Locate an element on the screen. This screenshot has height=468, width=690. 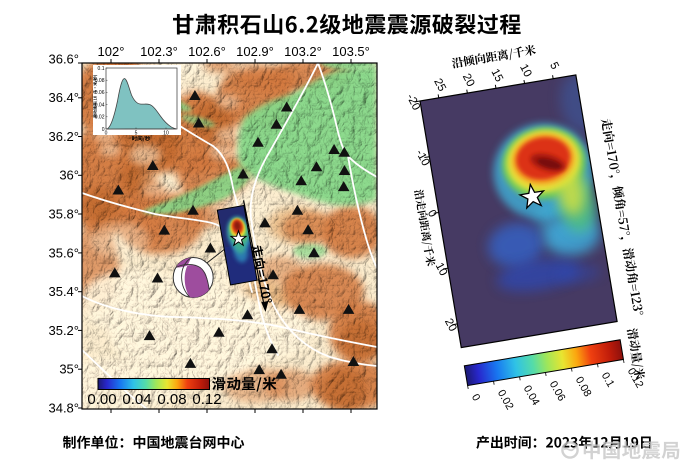
svg-text: 102.6° is located at coordinates (207, 51).